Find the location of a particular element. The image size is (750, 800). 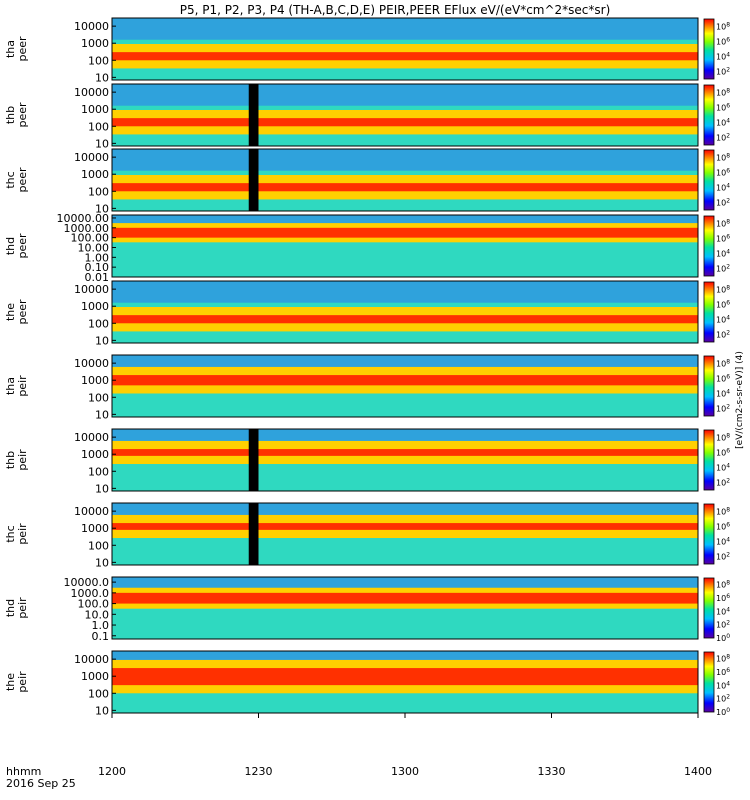

y-tick-label: 1000.0 is located at coordinates (90, 593).